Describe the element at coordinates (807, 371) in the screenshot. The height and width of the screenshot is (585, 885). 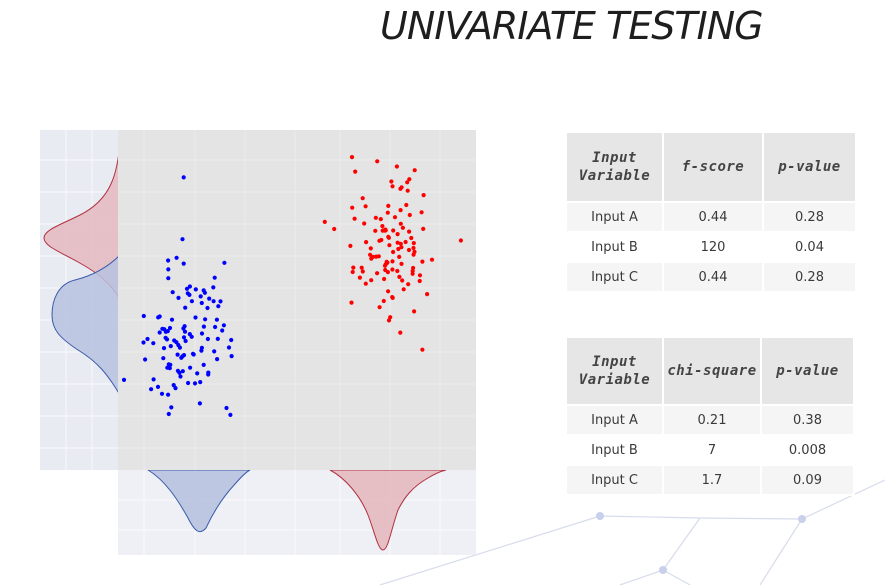
I see `table2-header-pvalue: p-value` at that location.